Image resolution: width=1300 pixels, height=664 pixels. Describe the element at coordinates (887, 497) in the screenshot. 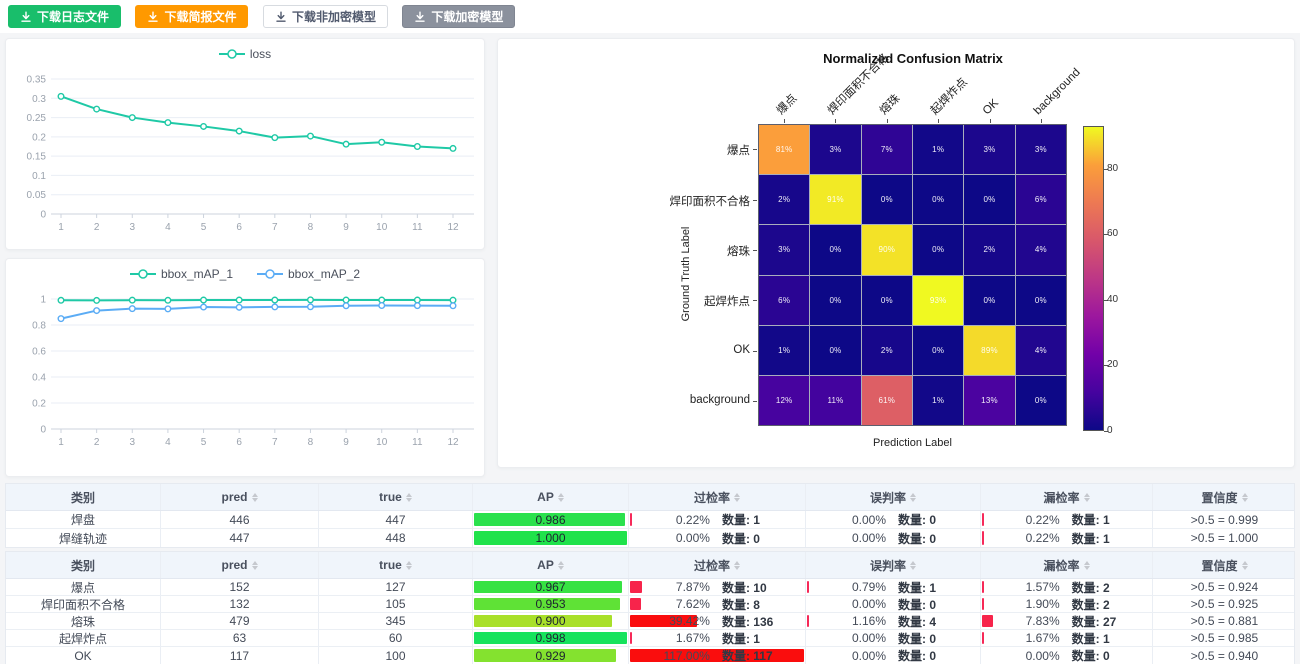

I see `column-label: 误判率` at that location.